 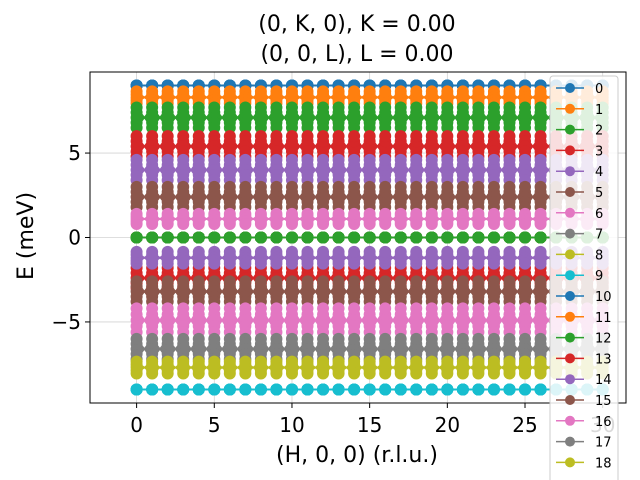 What do you see at coordinates (66, 322) in the screenshot?
I see `y-tick-label-0: −5` at bounding box center [66, 322].